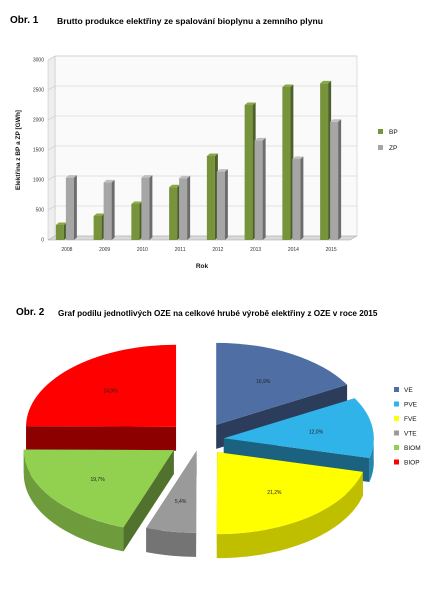 Image resolution: width=443 pixels, height=600 pixels. I want to click on x-tick-label: 2012, so click(217, 250).